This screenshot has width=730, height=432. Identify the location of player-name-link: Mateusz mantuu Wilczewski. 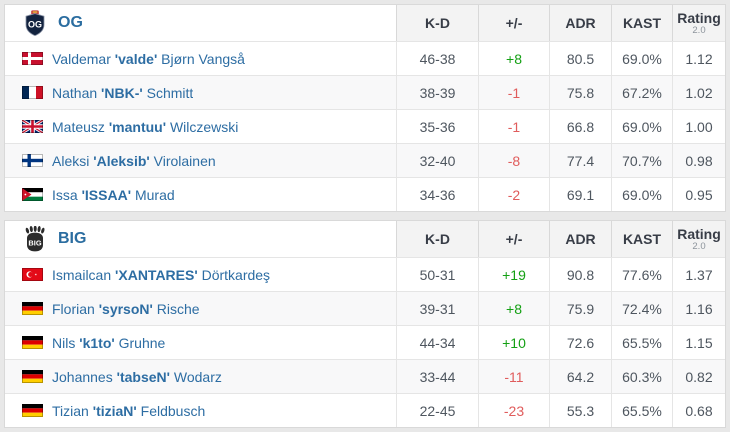
(145, 127).